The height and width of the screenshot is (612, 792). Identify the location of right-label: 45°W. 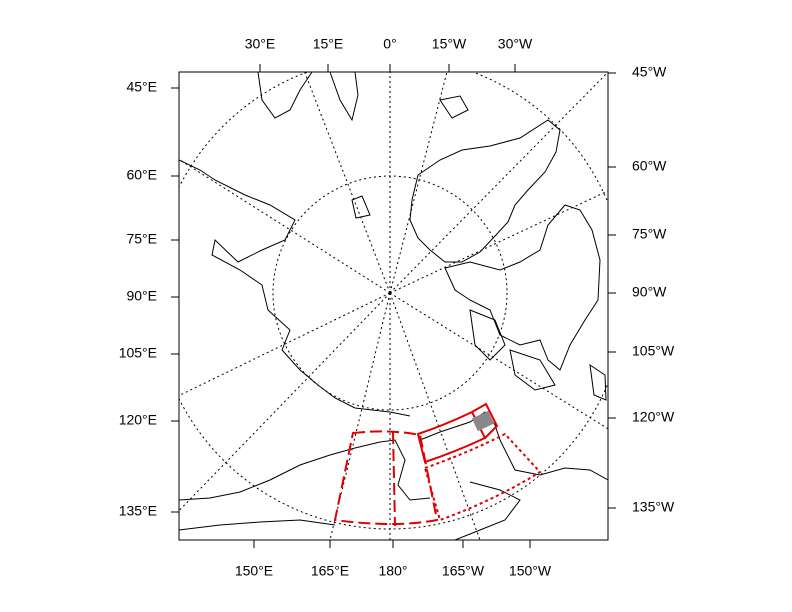
(649, 72).